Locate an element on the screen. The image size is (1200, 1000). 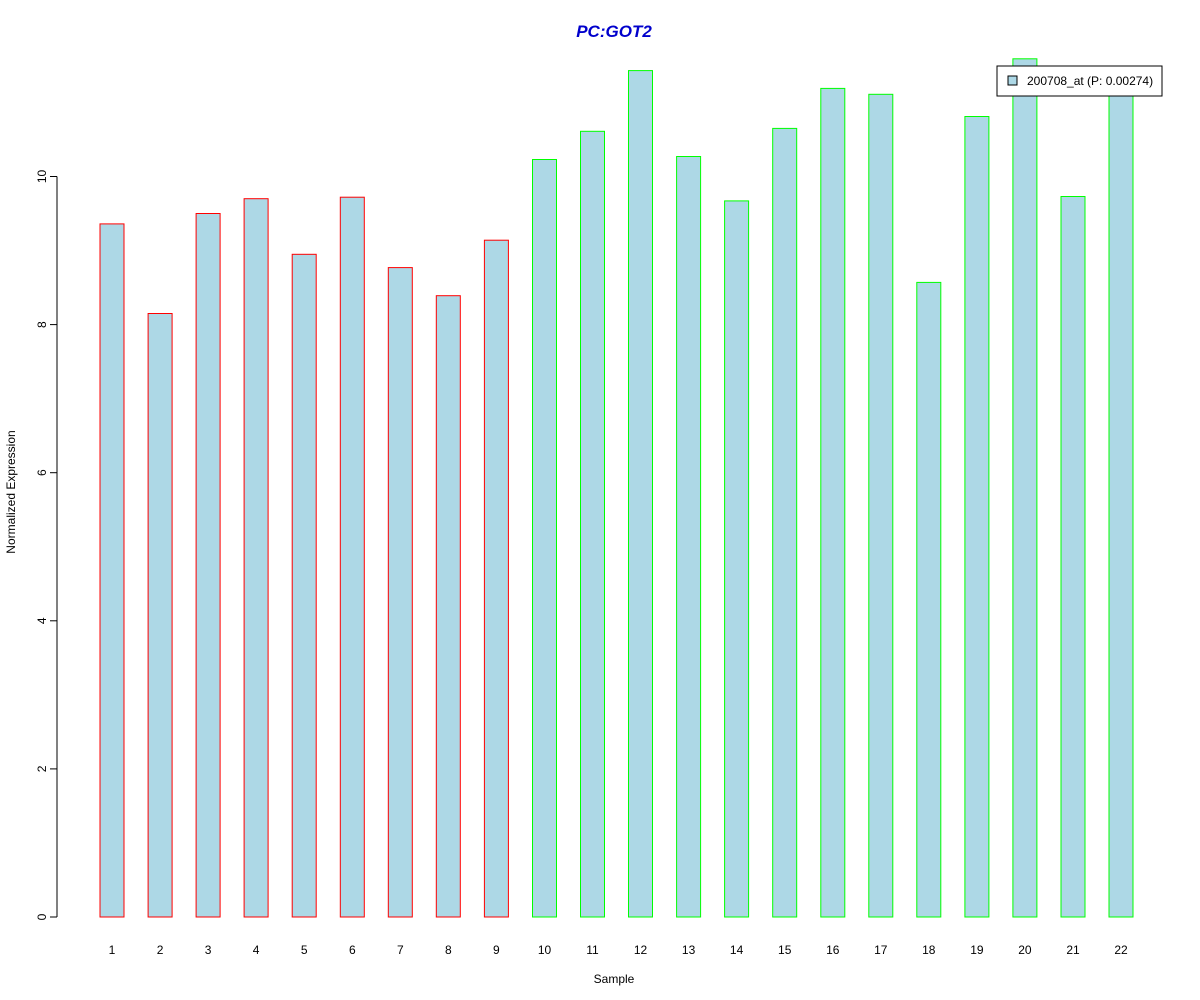
x-tick-label: 14 is located at coordinates (737, 950).